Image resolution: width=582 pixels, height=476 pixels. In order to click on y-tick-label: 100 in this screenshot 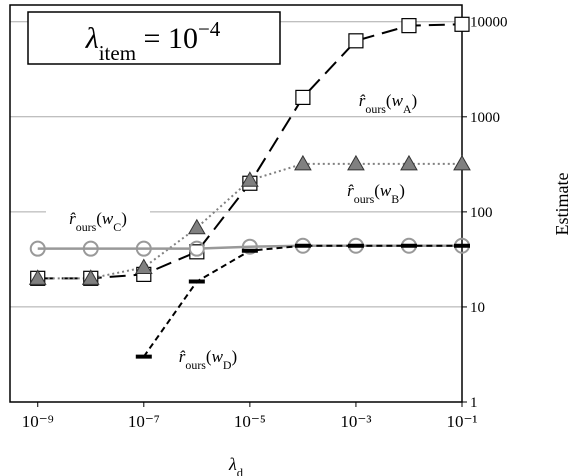, I will do `click(481, 213)`.